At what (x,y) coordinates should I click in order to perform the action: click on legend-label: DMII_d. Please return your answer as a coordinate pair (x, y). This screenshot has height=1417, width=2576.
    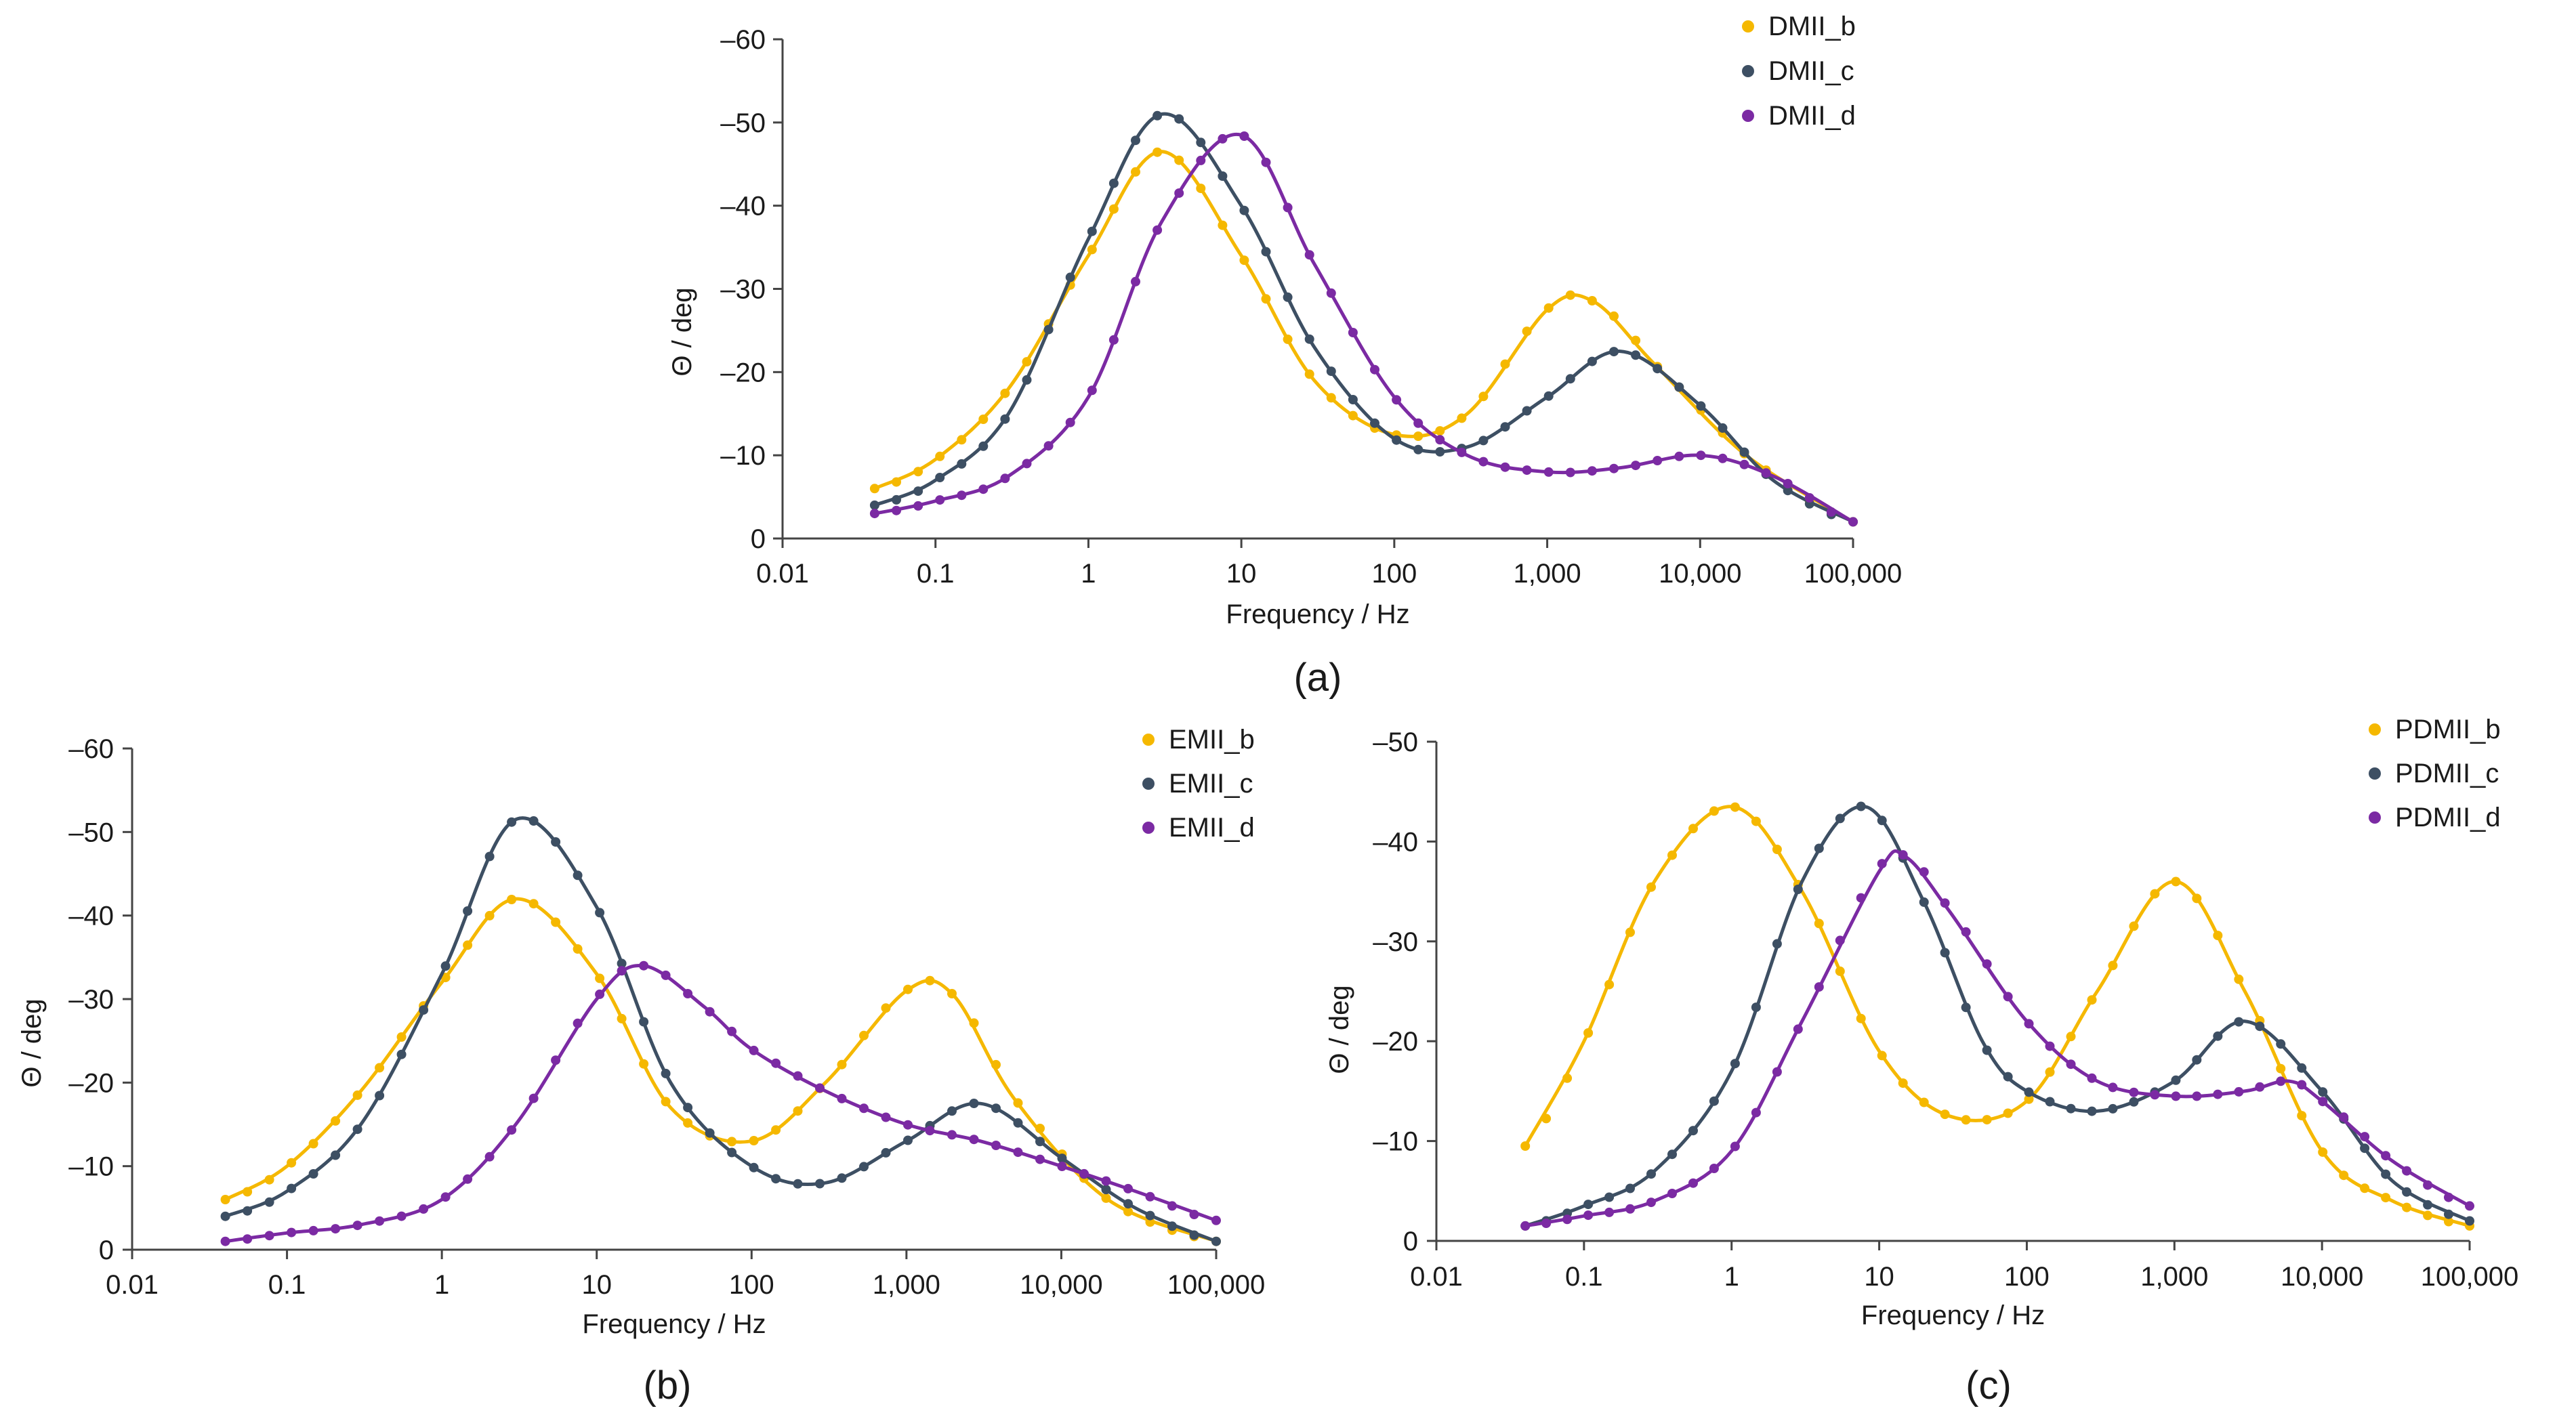
    Looking at the image, I should click on (1812, 116).